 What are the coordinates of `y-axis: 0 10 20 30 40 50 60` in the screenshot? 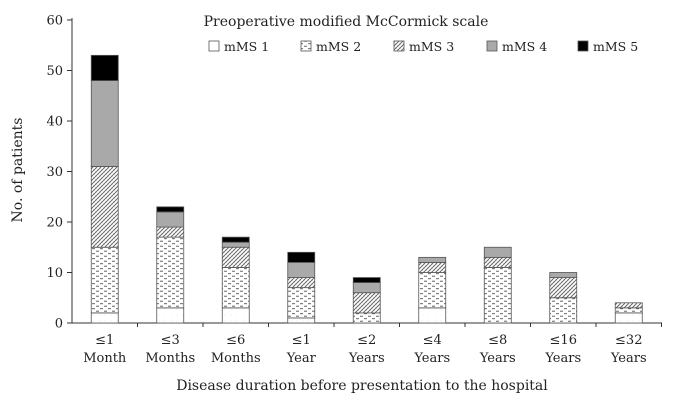 It's located at (59, 173).